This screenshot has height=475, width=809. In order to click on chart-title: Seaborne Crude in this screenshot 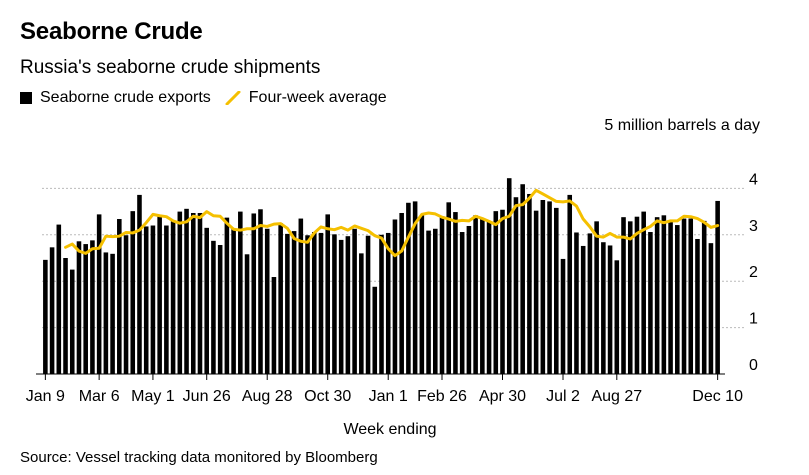, I will do `click(111, 31)`.